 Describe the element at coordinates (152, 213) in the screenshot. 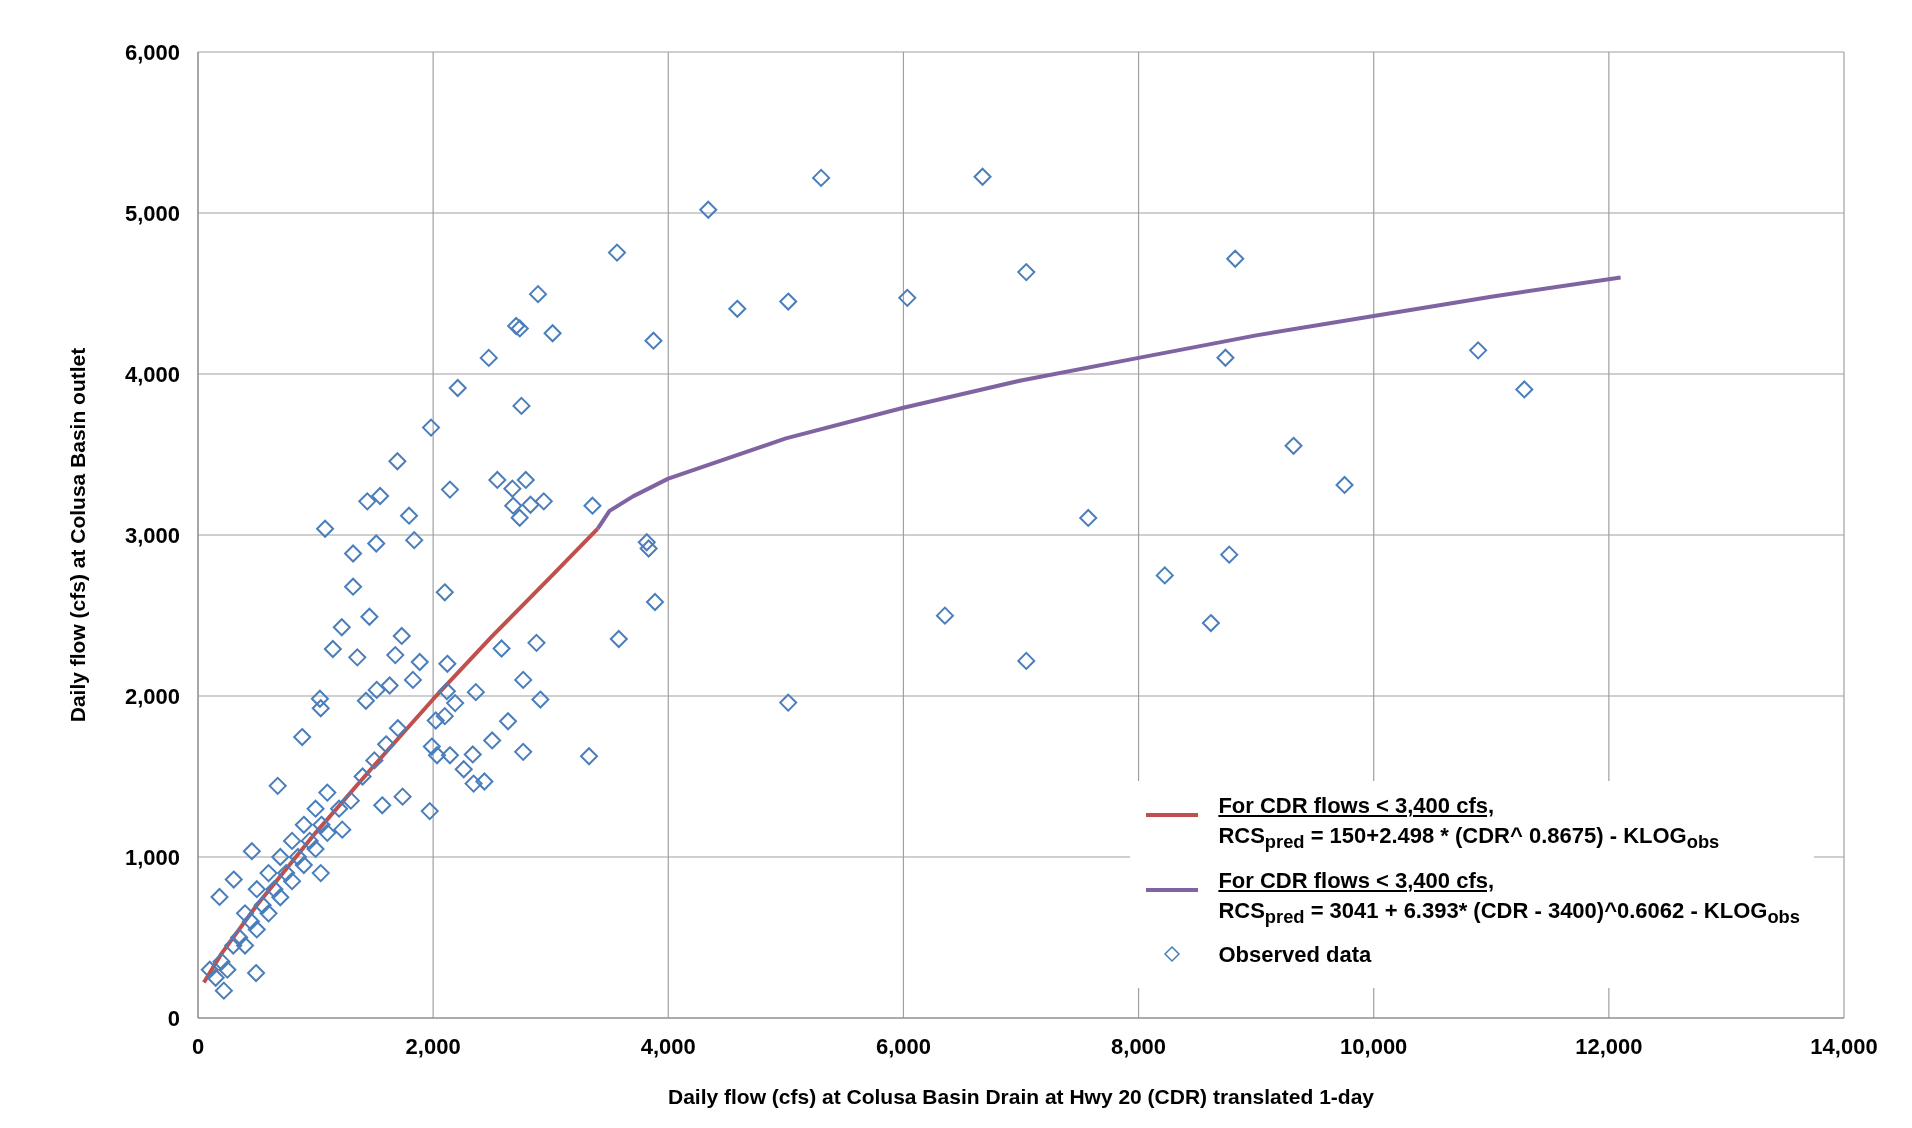

I see `y-tick-label: 5,000` at that location.